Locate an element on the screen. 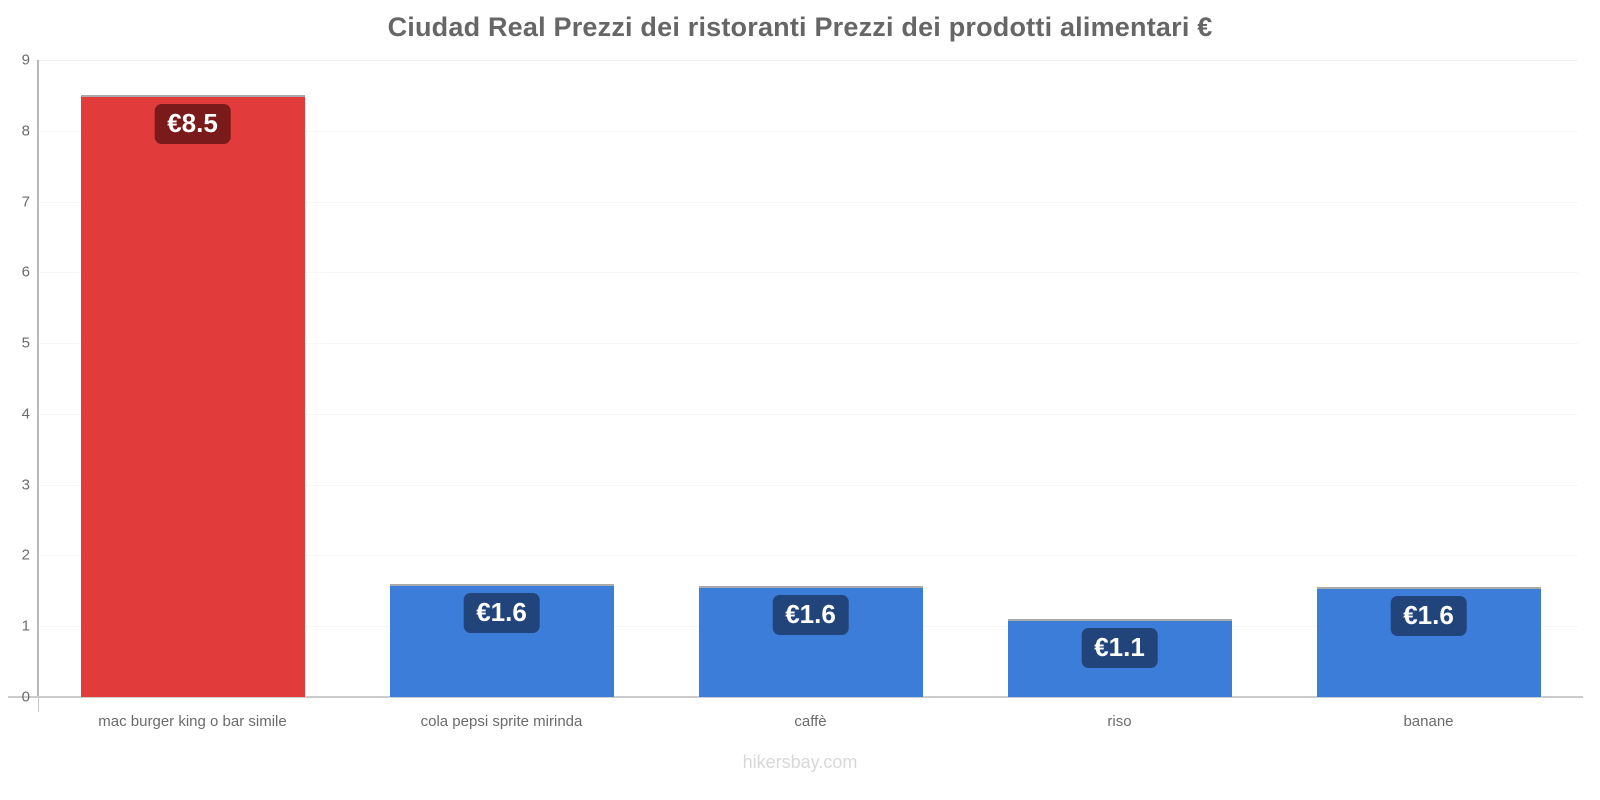  x-axis-tick-label: banane is located at coordinates (1428, 721).